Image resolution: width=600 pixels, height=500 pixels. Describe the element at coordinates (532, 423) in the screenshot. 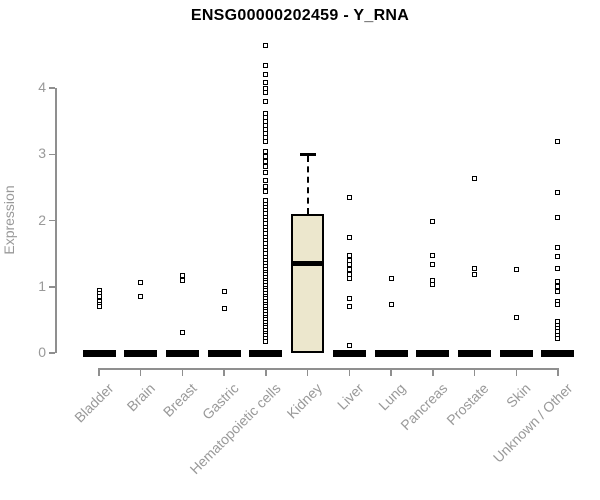

I see `x-tick-label-unknown-other: Unknown / Other` at that location.